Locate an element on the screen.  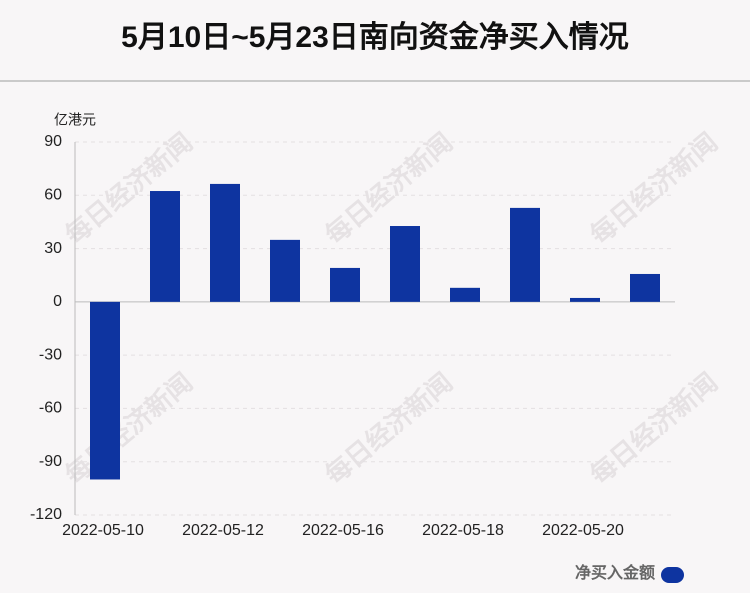
y-tick-label: -120 is located at coordinates (46, 514).